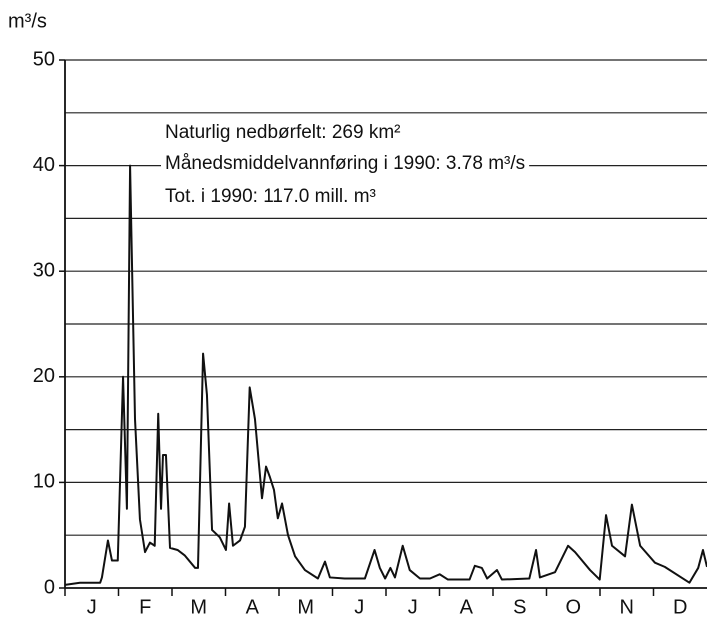  I want to click on annotation: Tot. i 1990: 117.0 mill. m³, so click(270, 196).